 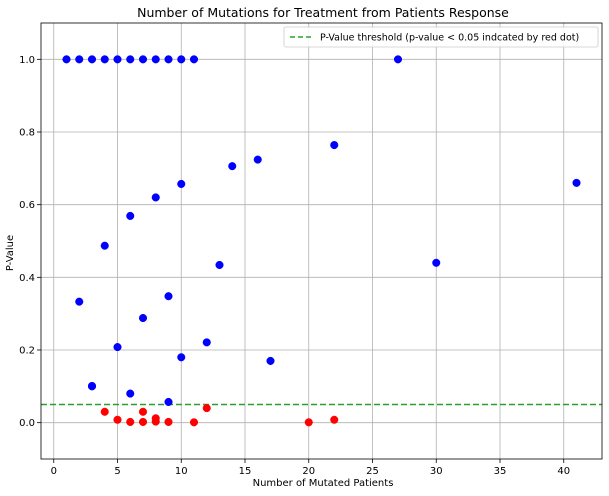 What do you see at coordinates (563, 471) in the screenshot?
I see `x-tick-label: 40` at bounding box center [563, 471].